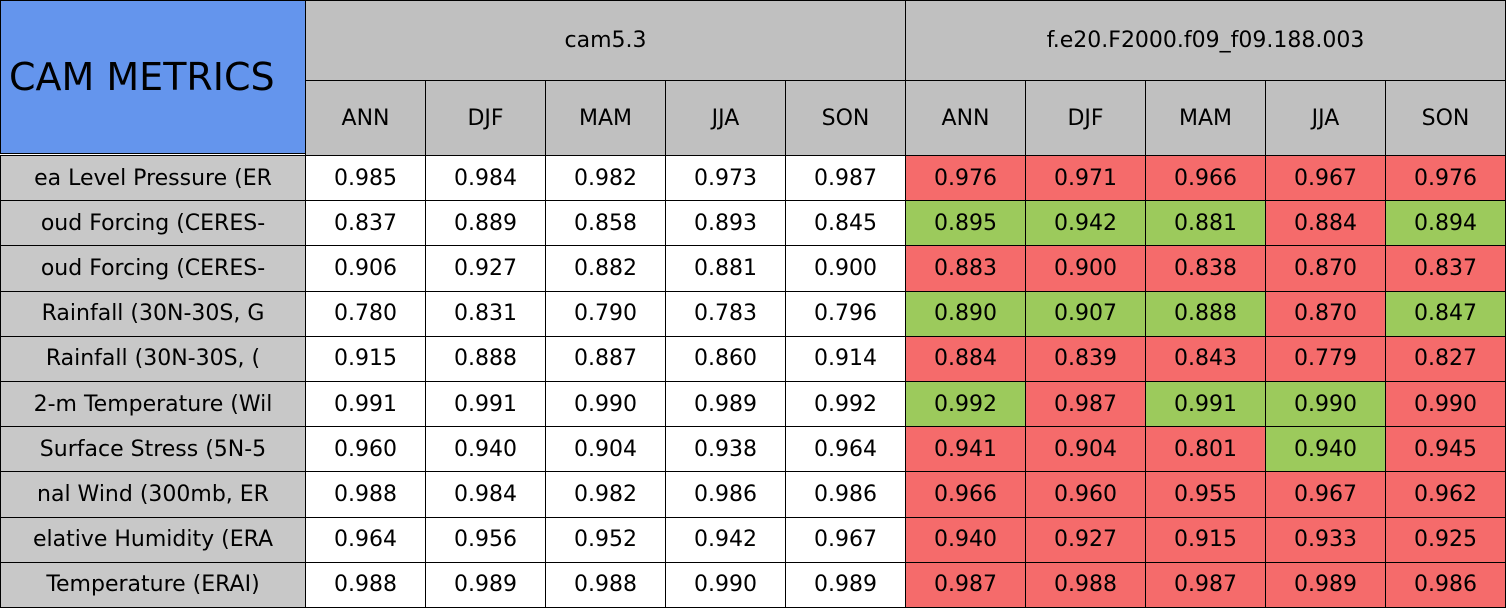  Describe the element at coordinates (1445, 449) in the screenshot. I see `value-cell: 0.945` at that location.